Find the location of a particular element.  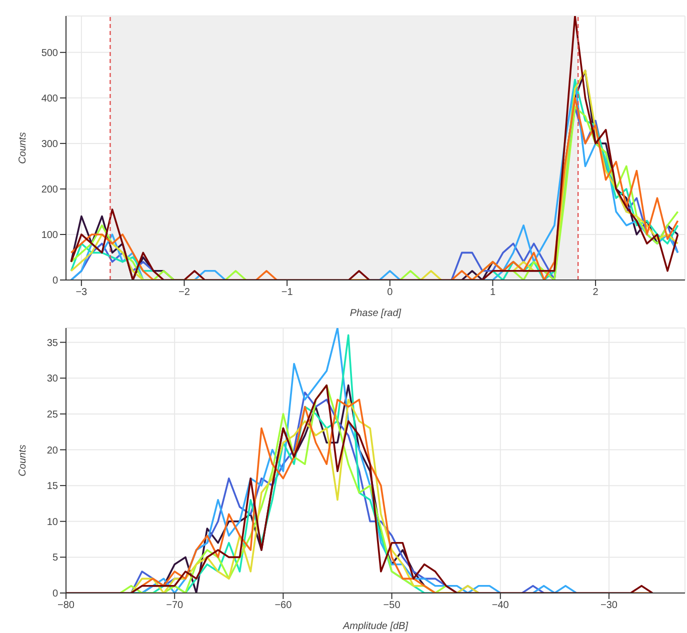

y-tick-label: 300 is located at coordinates (49, 144).